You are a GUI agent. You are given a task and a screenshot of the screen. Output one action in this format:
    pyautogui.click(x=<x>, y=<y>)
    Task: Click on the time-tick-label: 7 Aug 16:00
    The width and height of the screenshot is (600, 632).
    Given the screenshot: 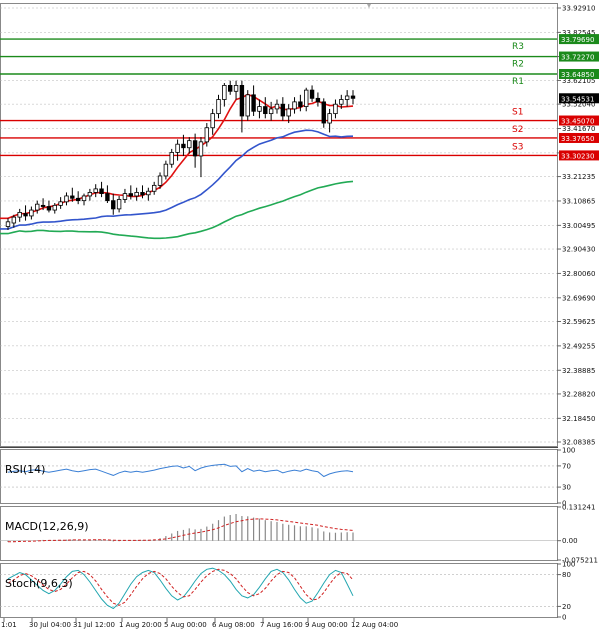 What is the action you would take?
    pyautogui.click(x=281, y=625)
    